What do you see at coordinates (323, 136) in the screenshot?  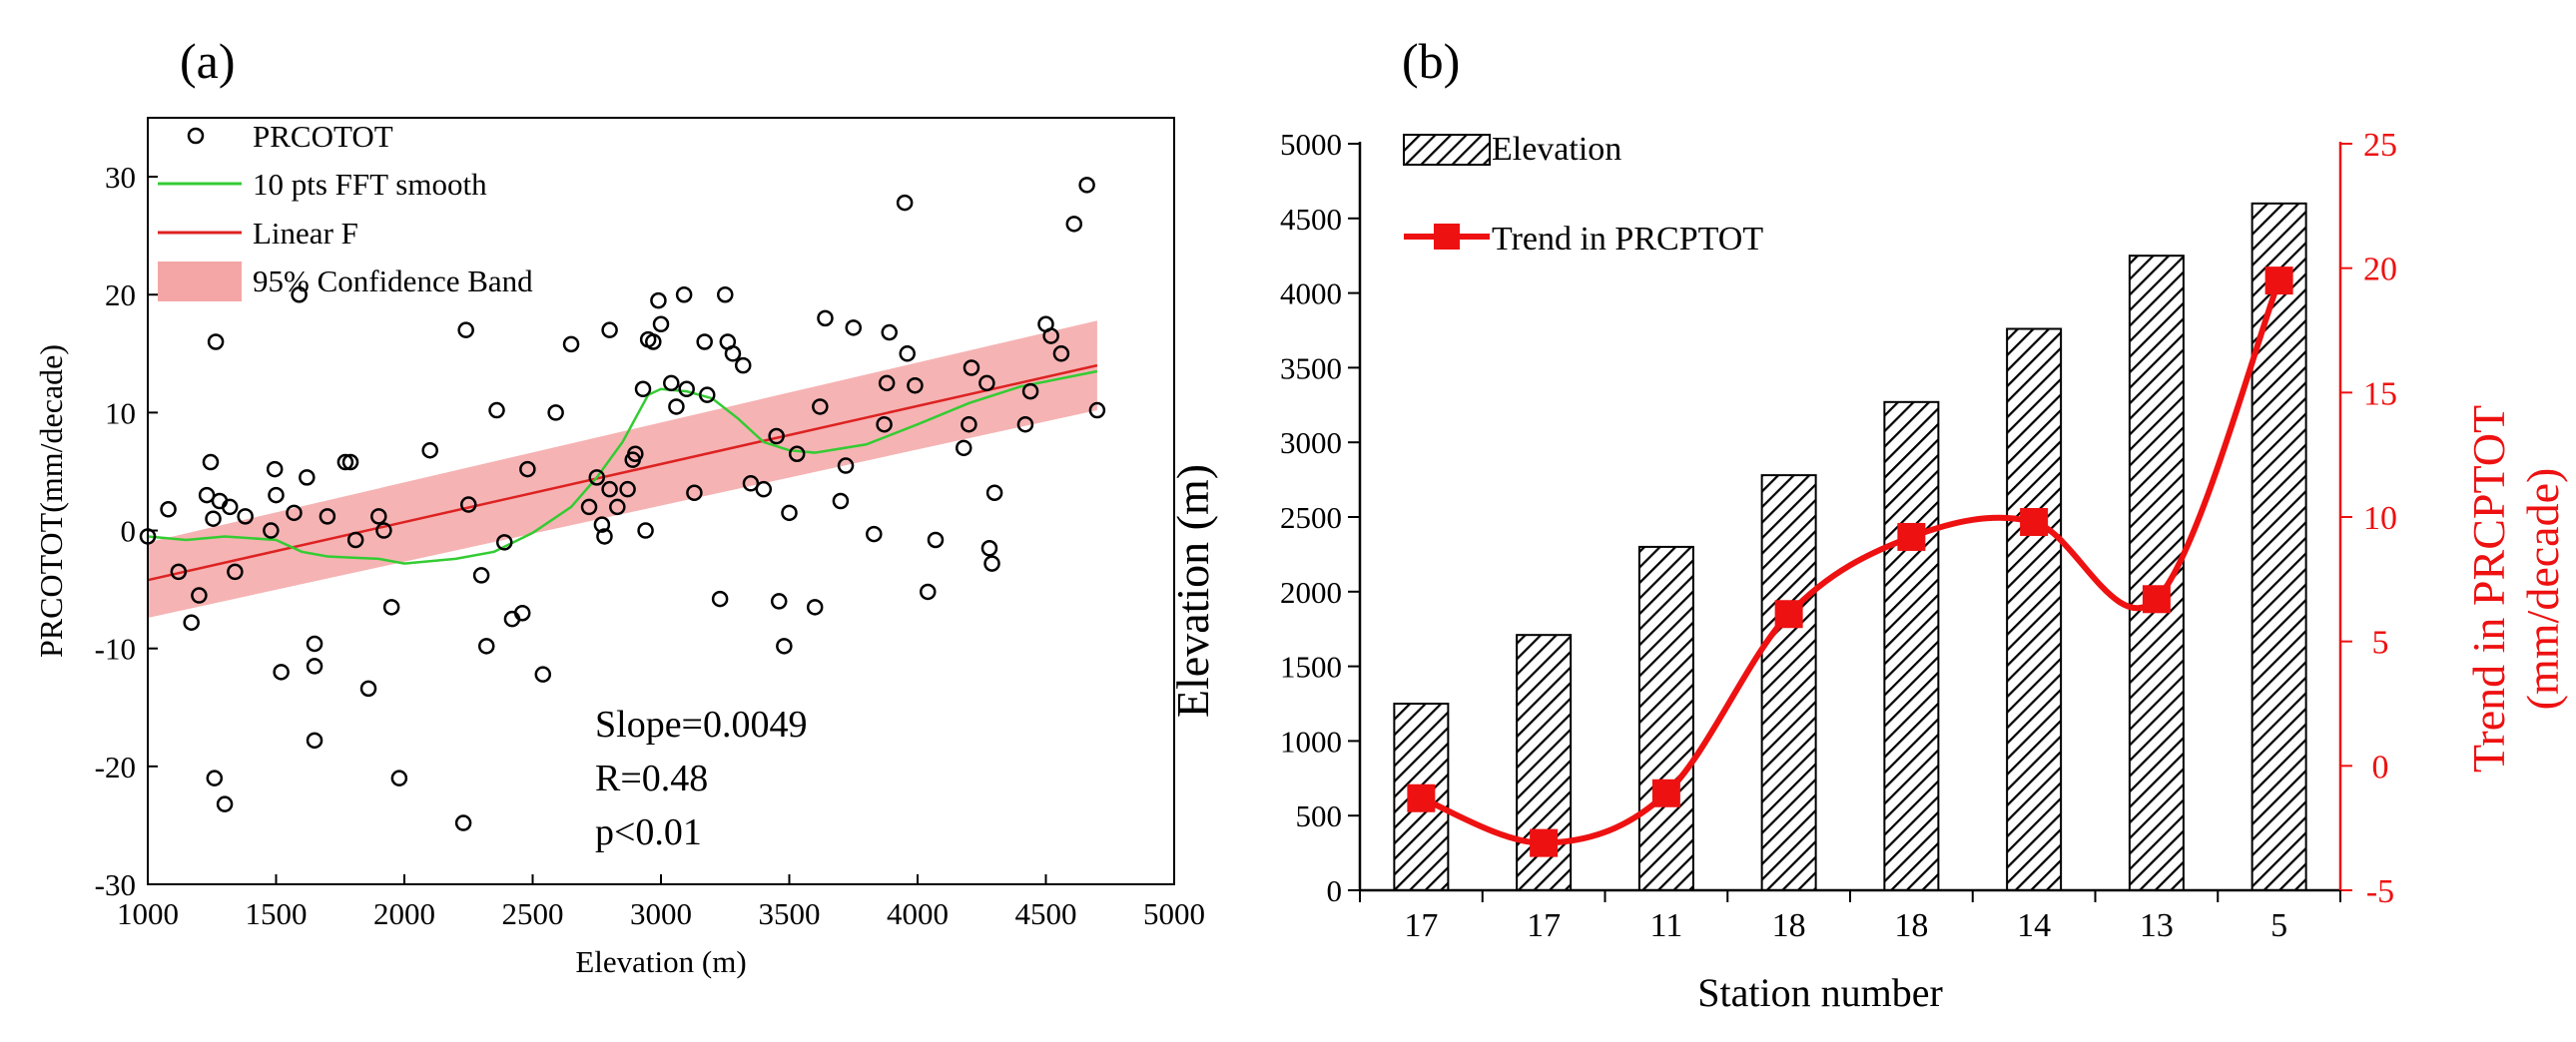 I see `legend-scatter-label: PRCOTOT` at bounding box center [323, 136].